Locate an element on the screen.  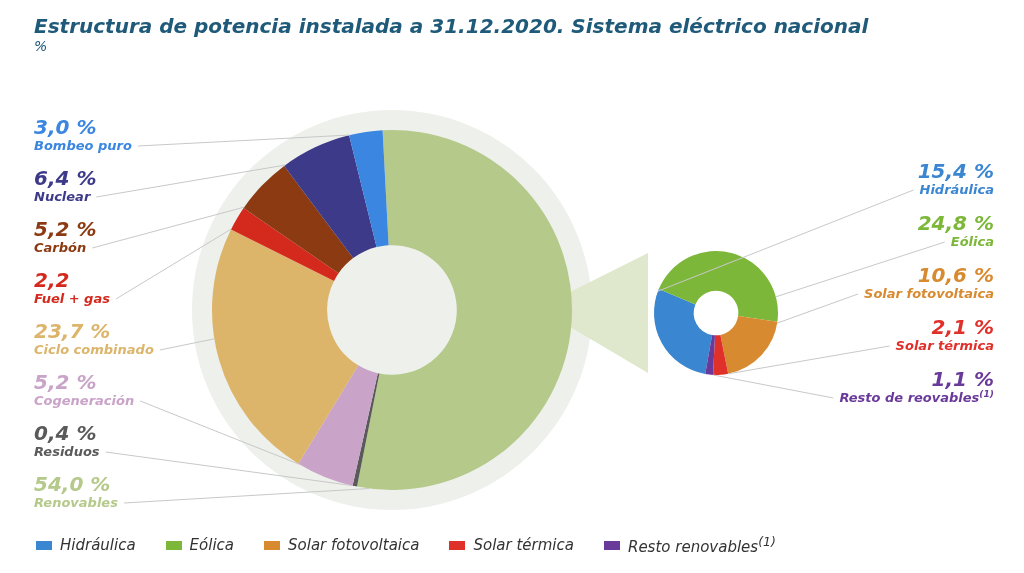
slice-label: Carbón is located at coordinates (60, 247).